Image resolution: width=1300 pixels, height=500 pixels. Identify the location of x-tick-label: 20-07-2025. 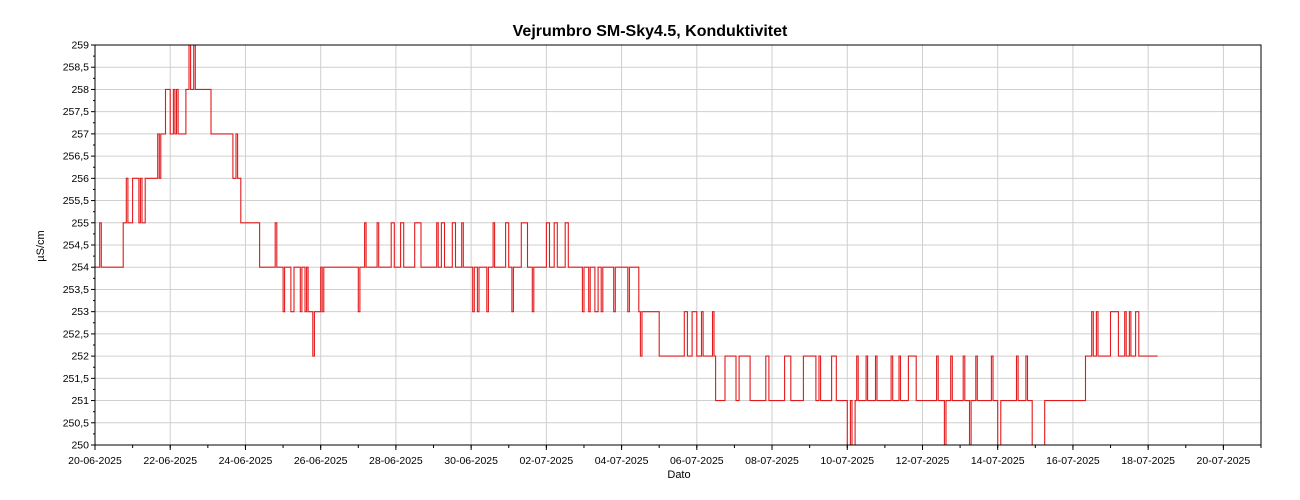
(1224, 461).